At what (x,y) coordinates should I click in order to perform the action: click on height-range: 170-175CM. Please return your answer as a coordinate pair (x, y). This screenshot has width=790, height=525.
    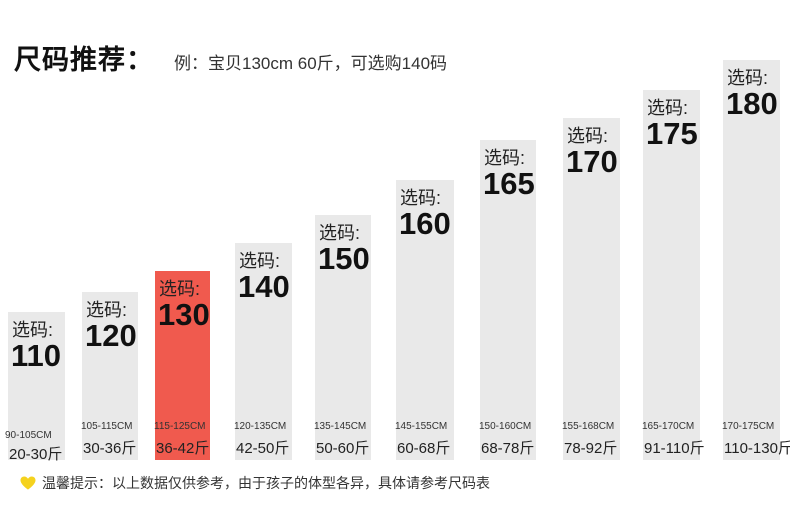
    Looking at the image, I should click on (748, 426).